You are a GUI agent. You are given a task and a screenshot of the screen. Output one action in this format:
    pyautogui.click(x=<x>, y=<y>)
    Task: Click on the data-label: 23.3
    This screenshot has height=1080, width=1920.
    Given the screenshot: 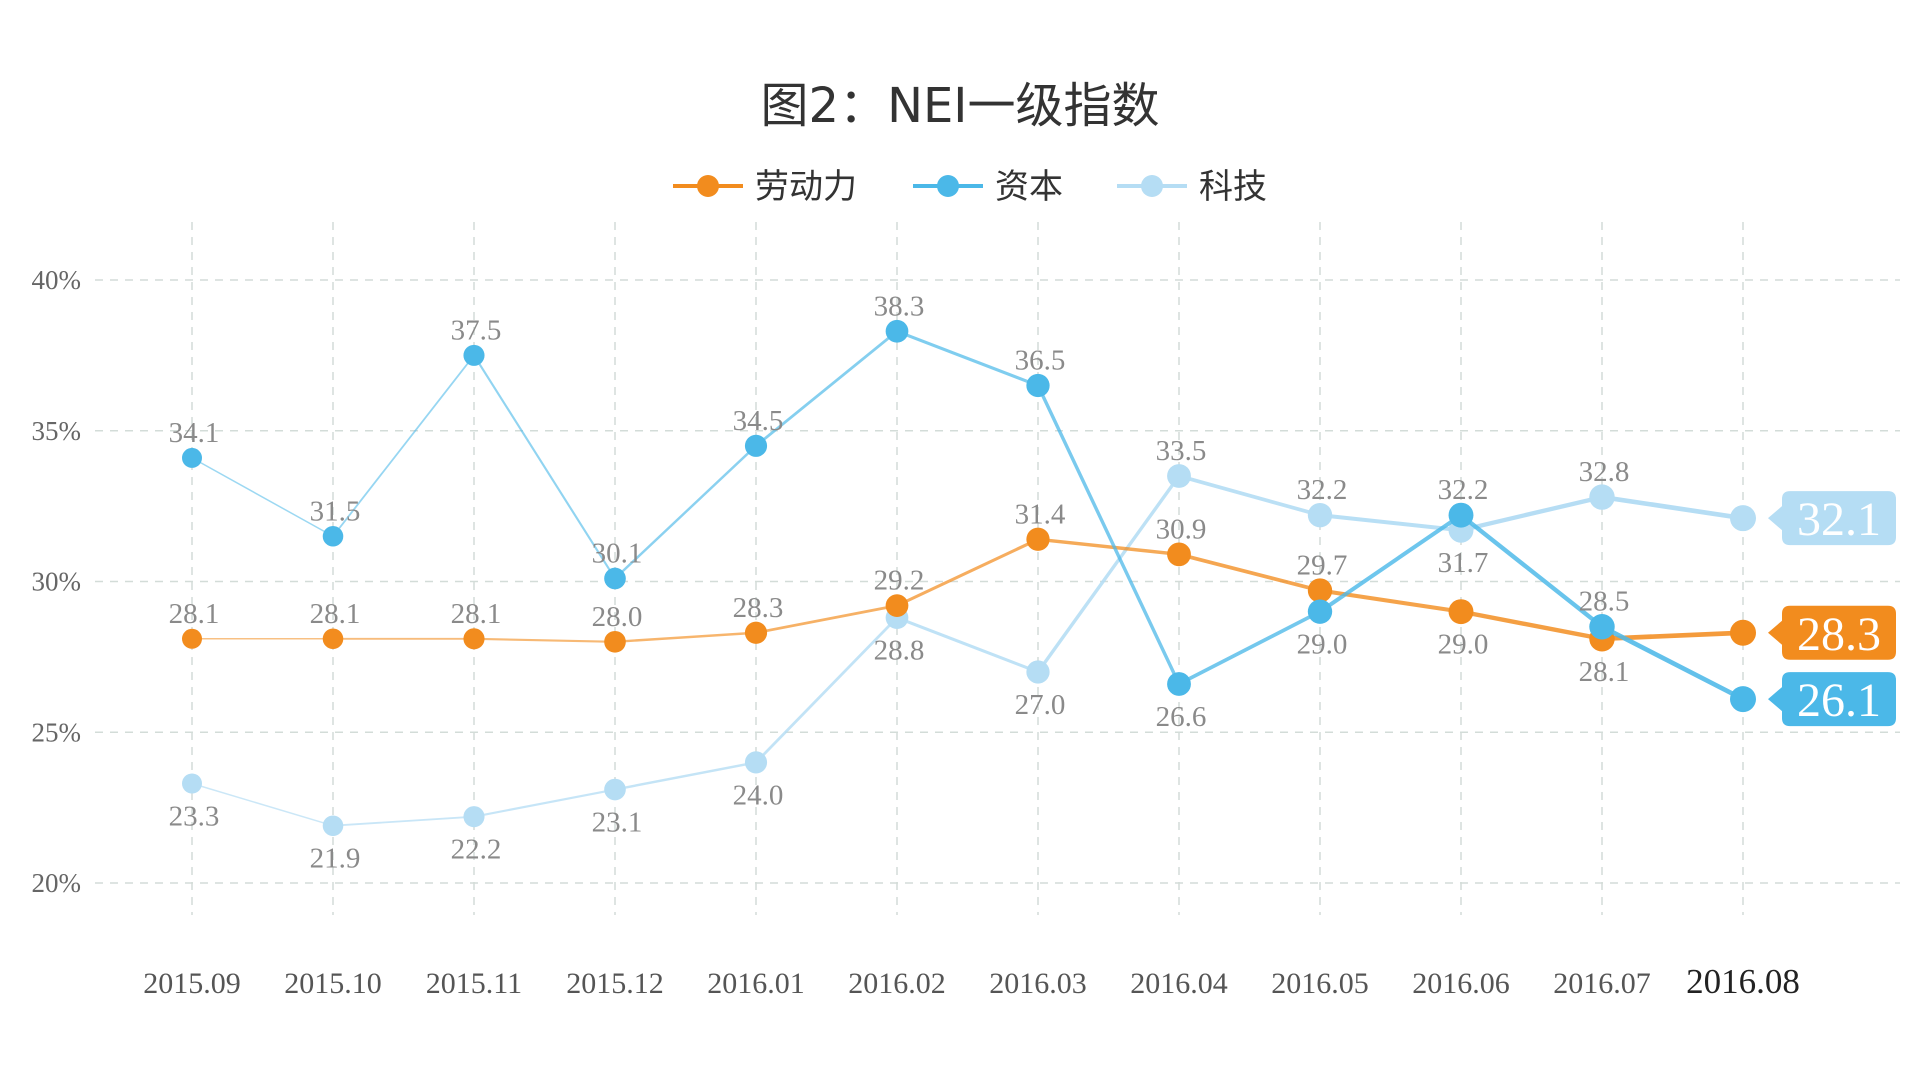 What is the action you would take?
    pyautogui.click(x=194, y=817)
    